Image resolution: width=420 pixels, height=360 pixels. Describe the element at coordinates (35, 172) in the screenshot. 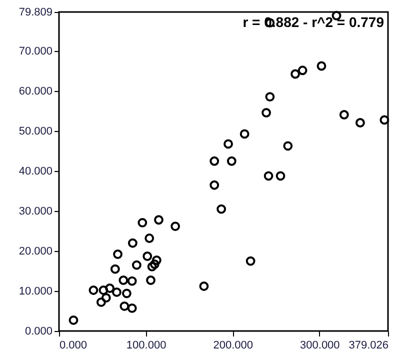

I see `y-tick-label: 40.000` at that location.